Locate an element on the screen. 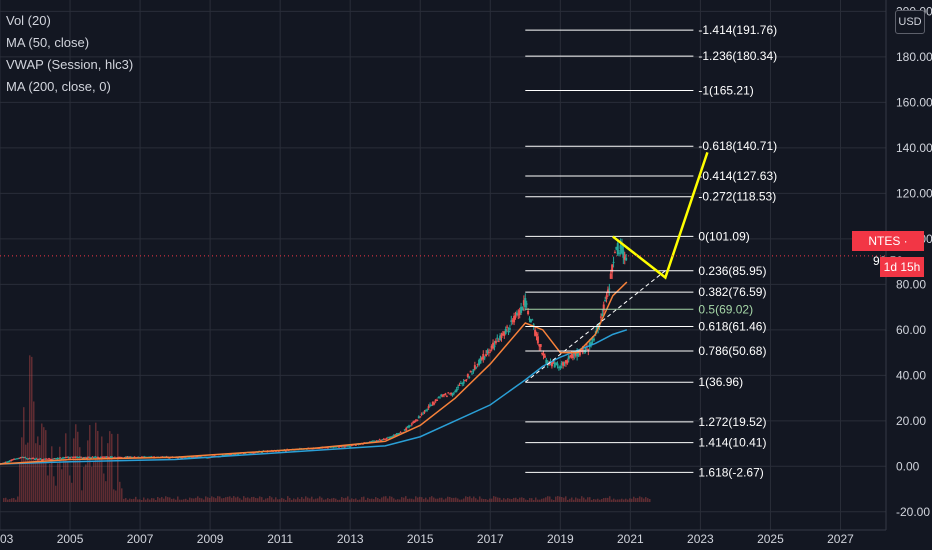 This screenshot has height=550, width=932. legend-ma200: MA (200, close, 0) is located at coordinates (58, 86).